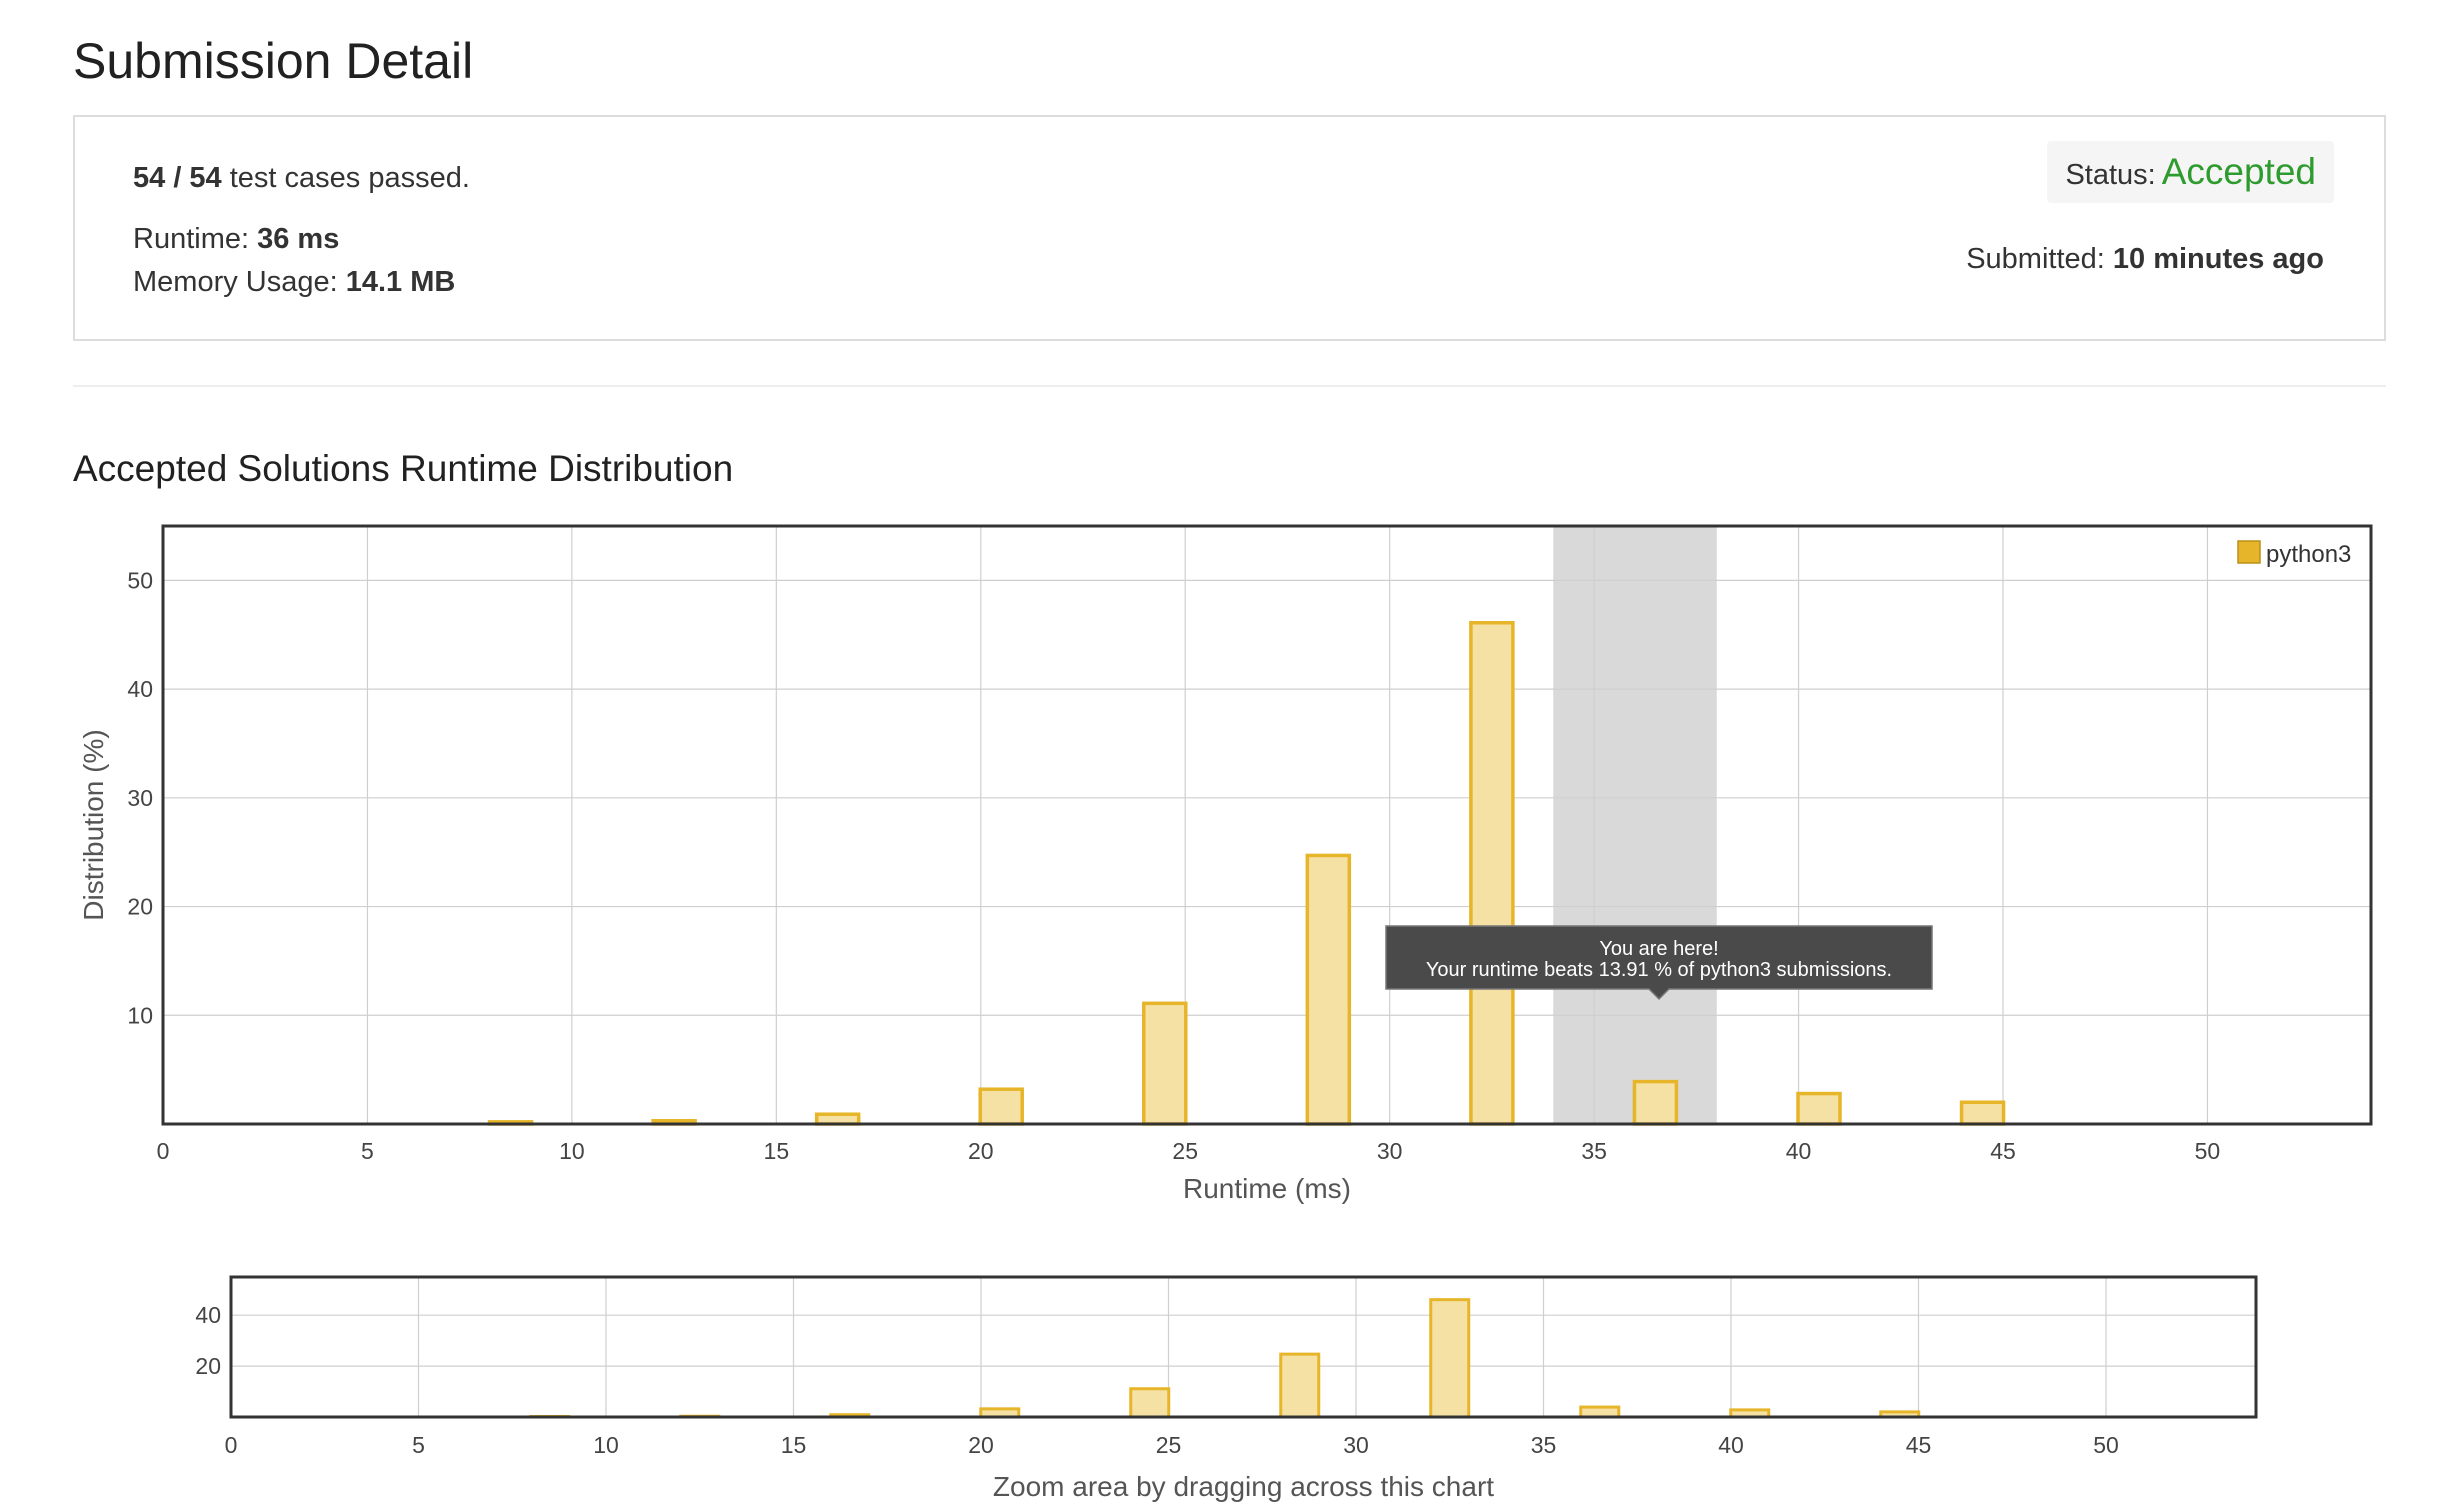 The height and width of the screenshot is (1510, 2450). I want to click on test-cases-summary: 54 / 54 test cases passed., so click(301, 178).